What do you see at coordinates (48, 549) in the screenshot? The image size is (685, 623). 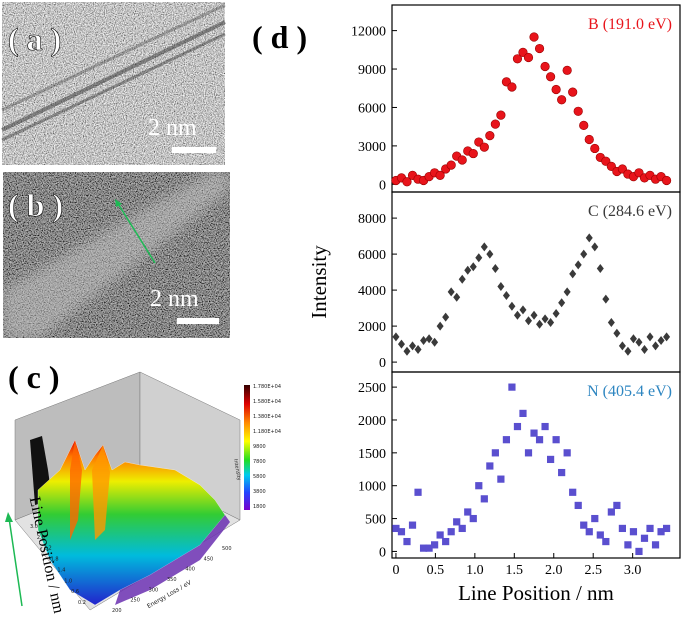 I see `line-tick-label: 2.2` at bounding box center [48, 549].